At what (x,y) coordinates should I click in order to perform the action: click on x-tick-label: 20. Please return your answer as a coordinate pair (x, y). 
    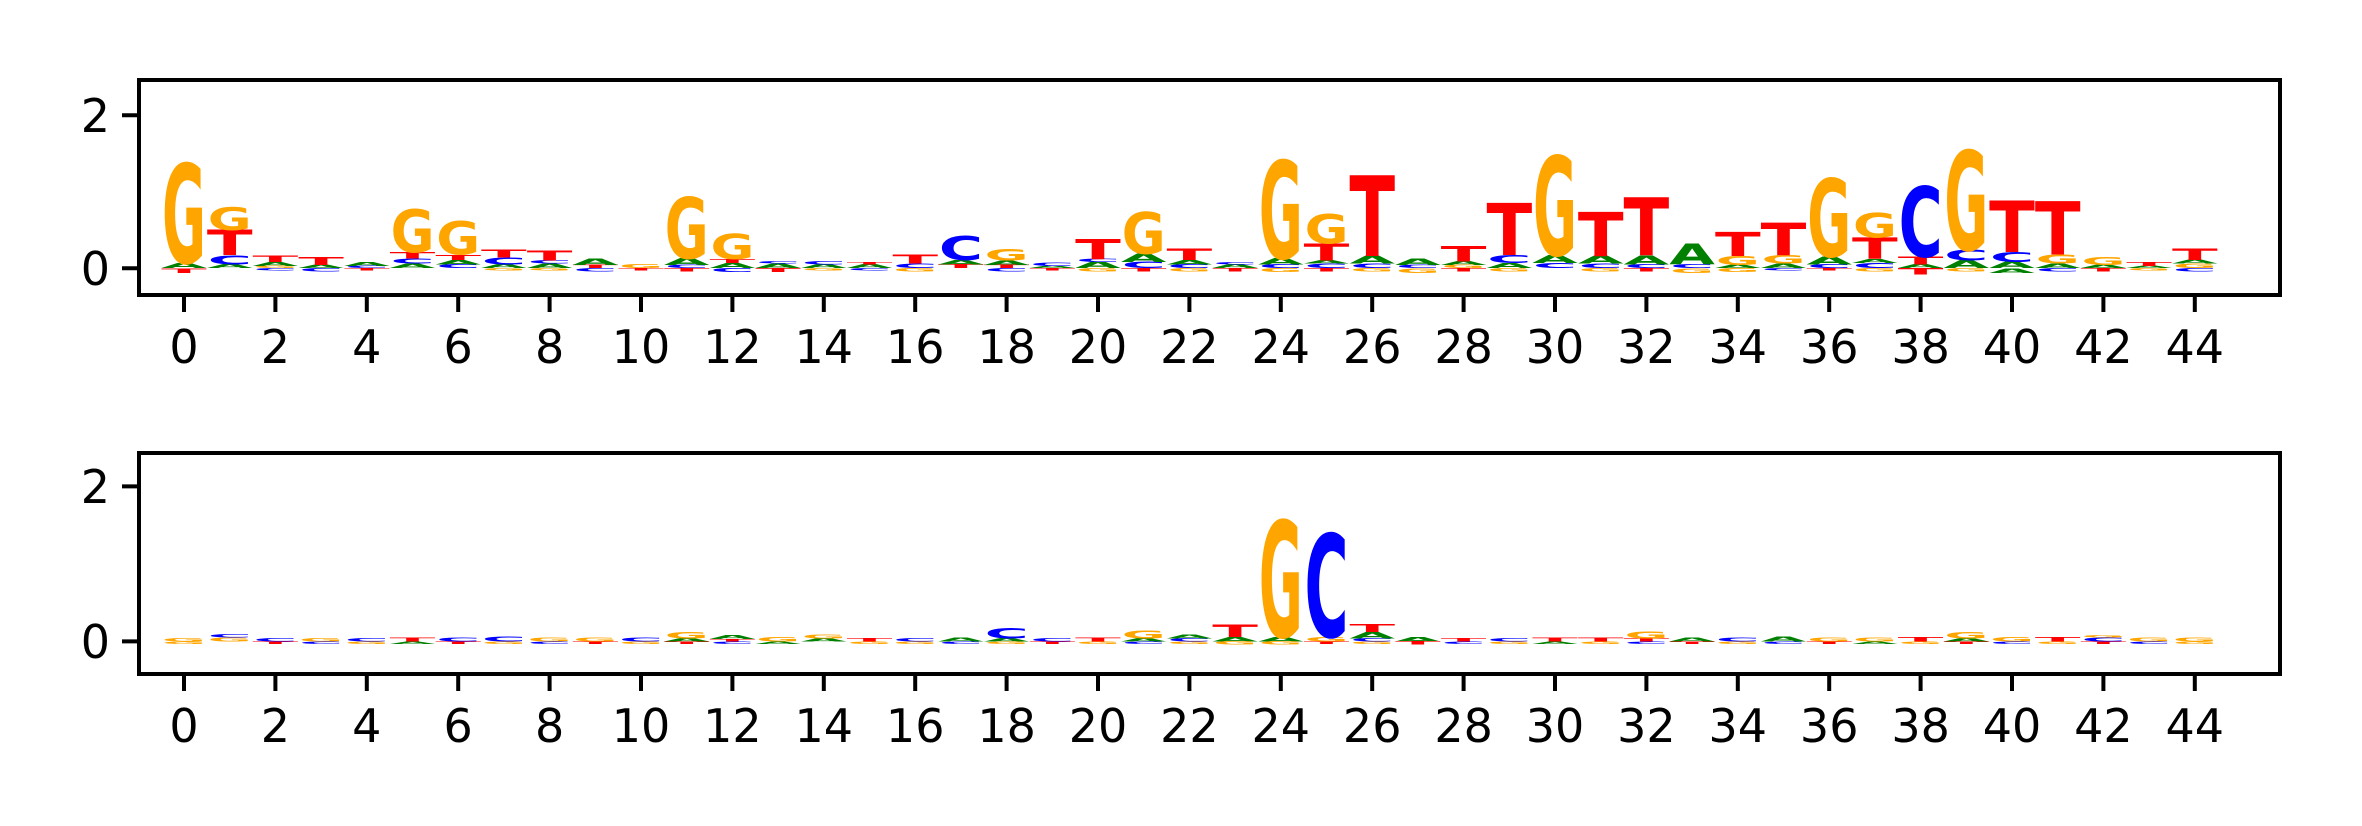
    Looking at the image, I should click on (1098, 347).